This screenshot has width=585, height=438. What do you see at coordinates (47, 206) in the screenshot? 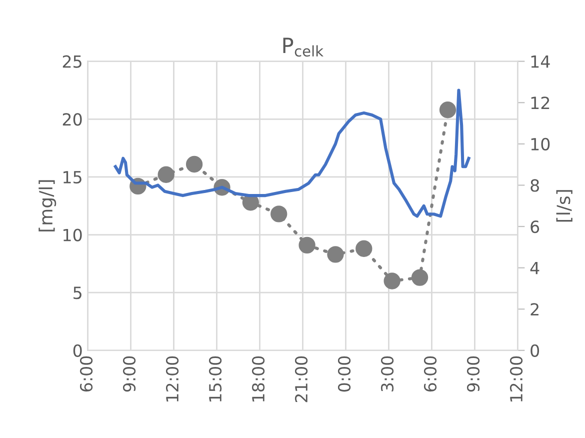
I see `y-axis-title: [mg/l]` at bounding box center [47, 206].